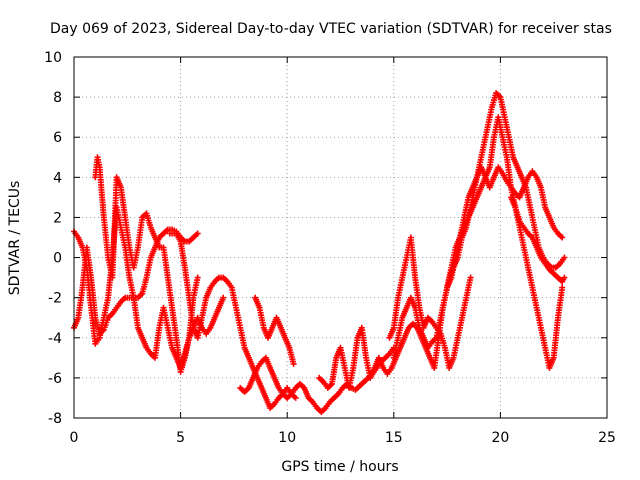 The width and height of the screenshot is (640, 480). Describe the element at coordinates (15, 238) in the screenshot. I see `y-axis-title: SDTVAR / TECUs` at that location.